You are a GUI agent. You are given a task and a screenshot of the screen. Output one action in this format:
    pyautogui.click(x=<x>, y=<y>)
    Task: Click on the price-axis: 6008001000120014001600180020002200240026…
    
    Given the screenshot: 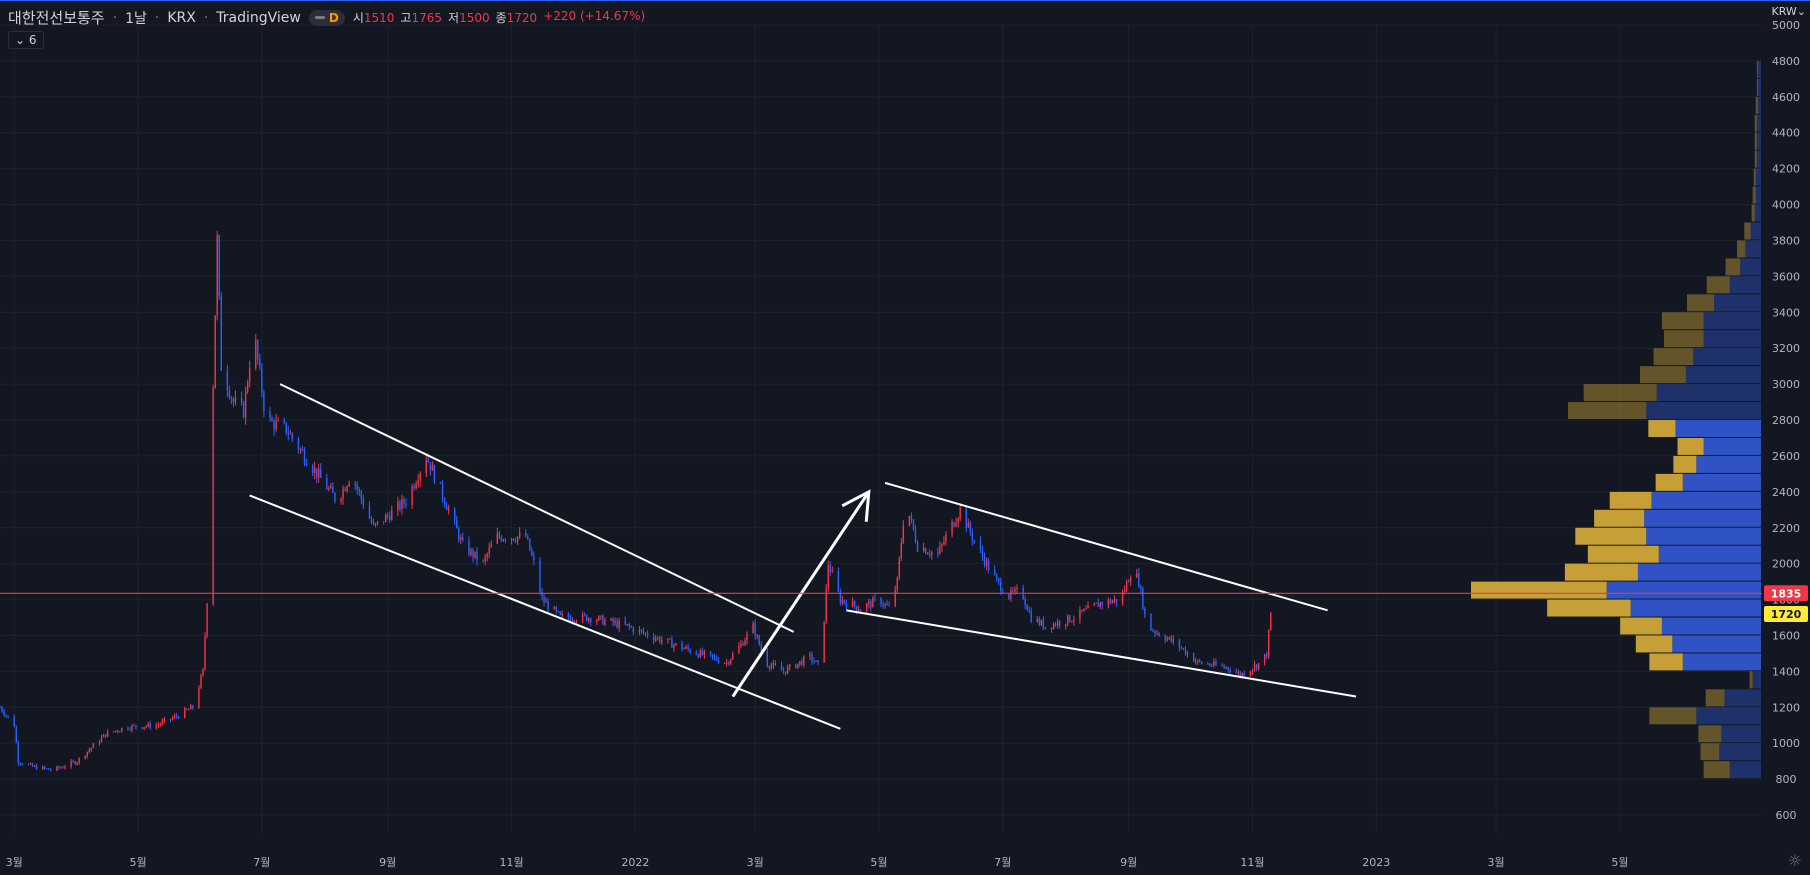 What is the action you would take?
    pyautogui.click(x=1786, y=420)
    